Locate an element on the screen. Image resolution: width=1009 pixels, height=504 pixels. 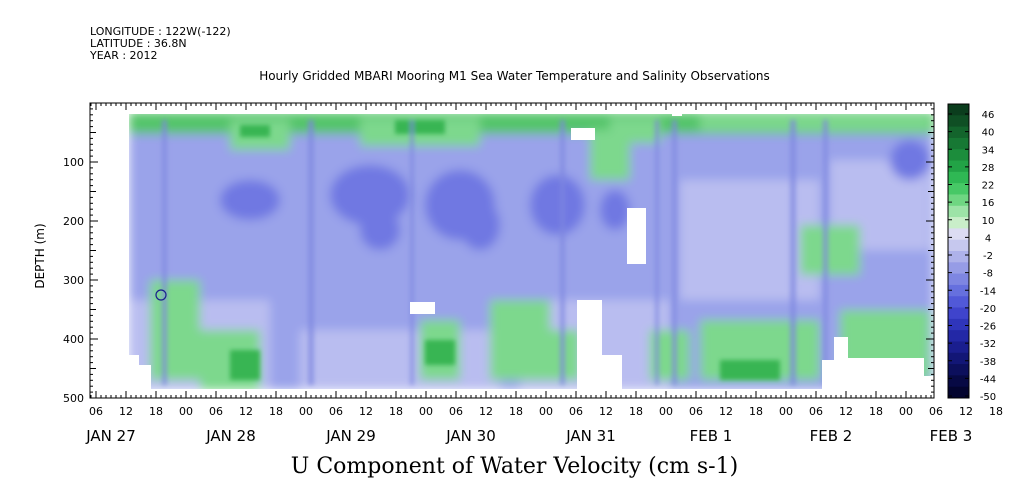
y-tick-label: 400 is located at coordinates (73, 339).